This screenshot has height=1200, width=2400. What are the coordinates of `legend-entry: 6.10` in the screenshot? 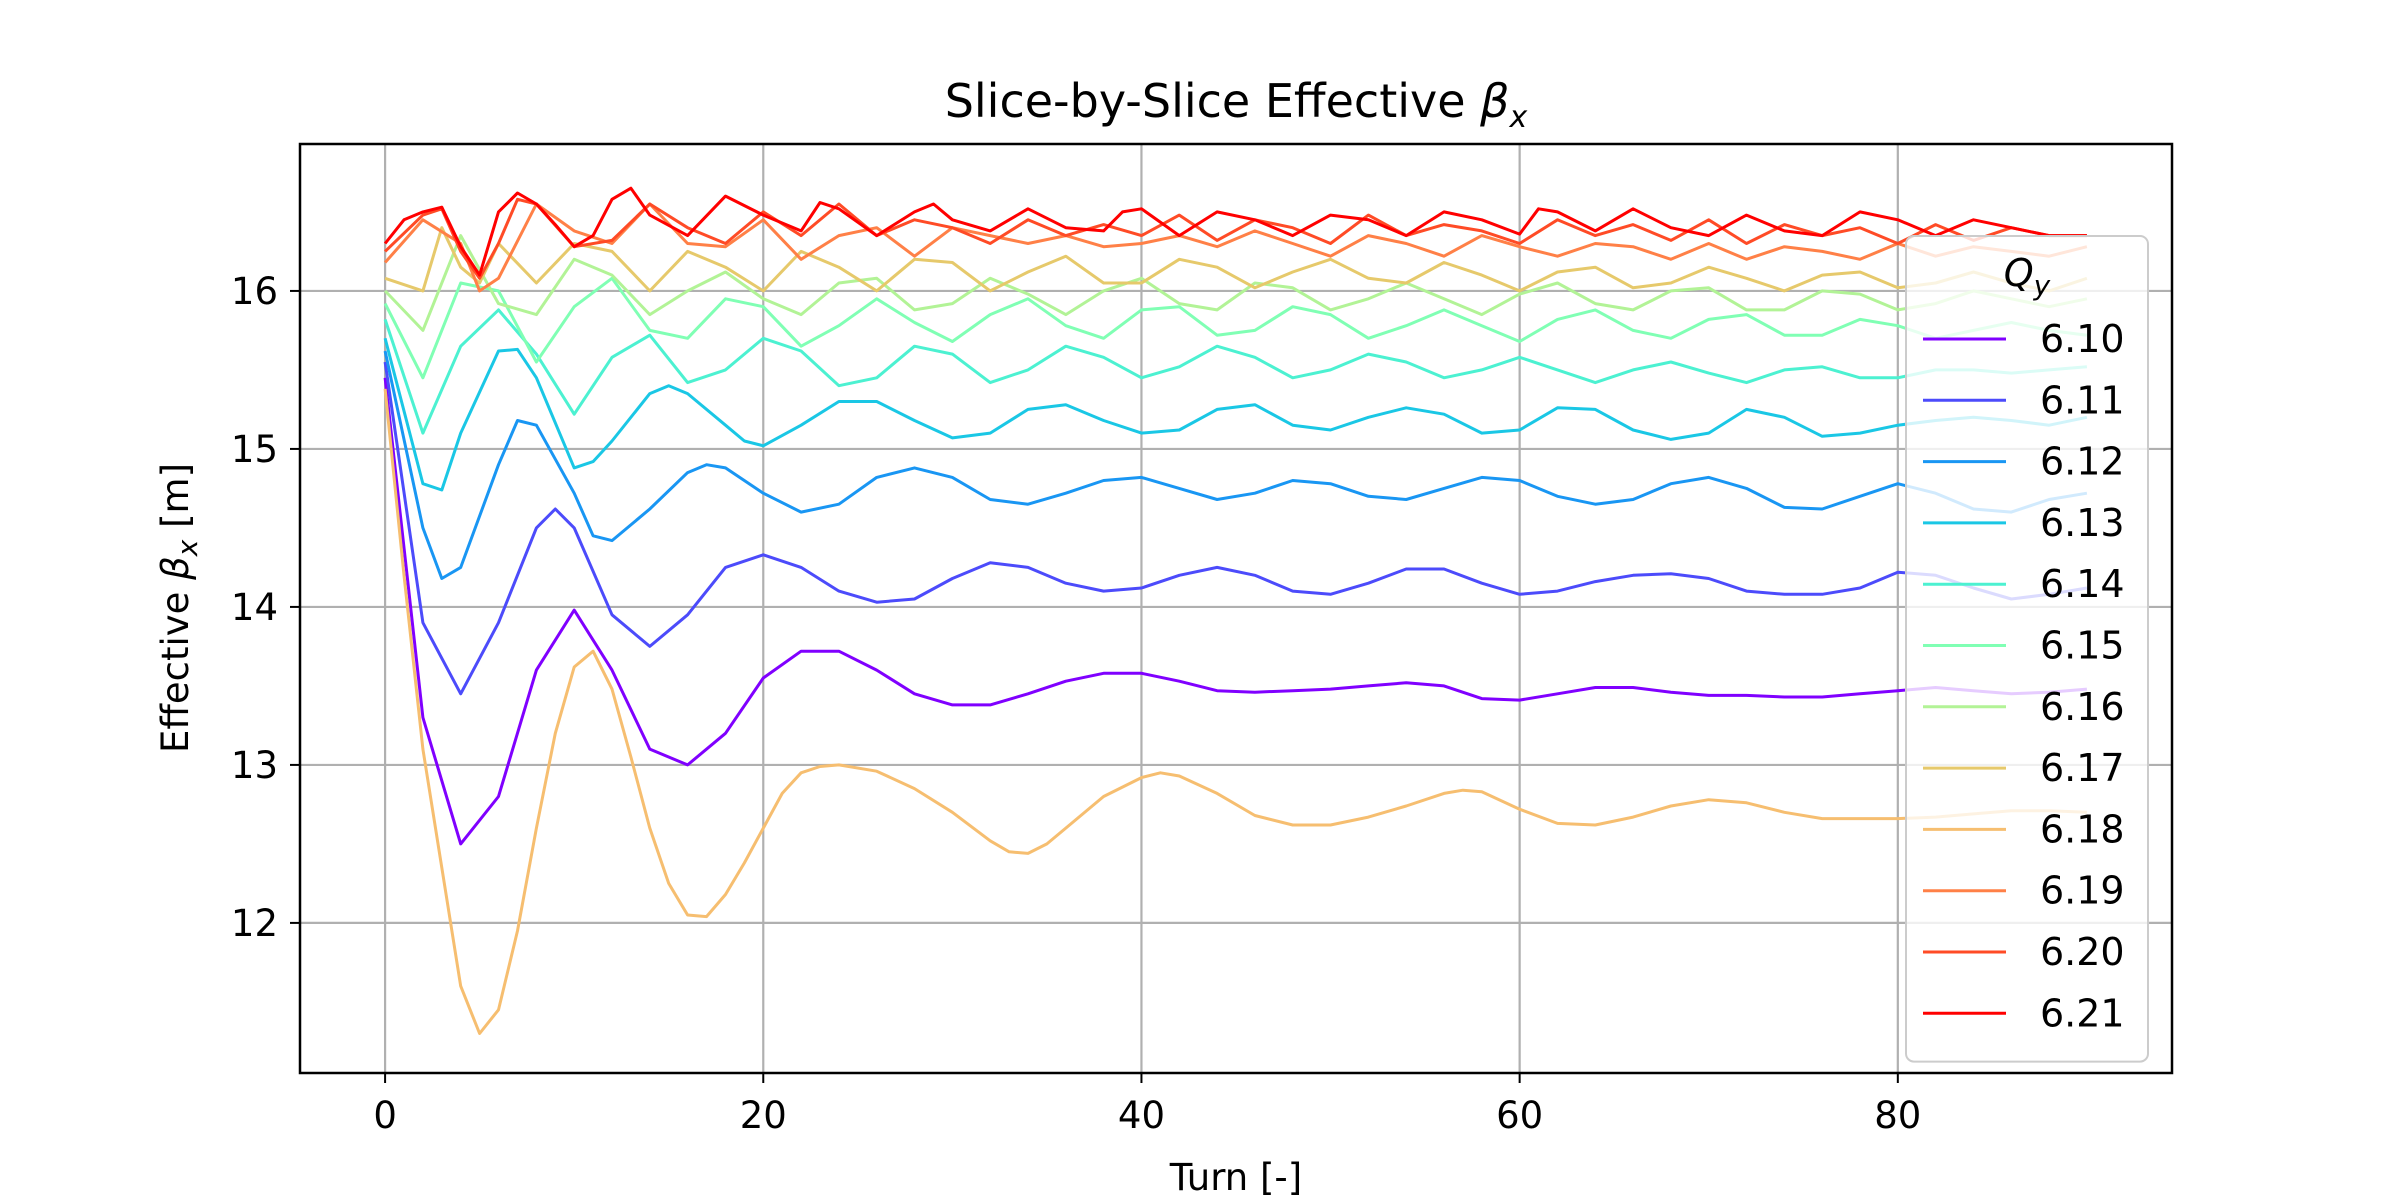 It's located at (2082, 339).